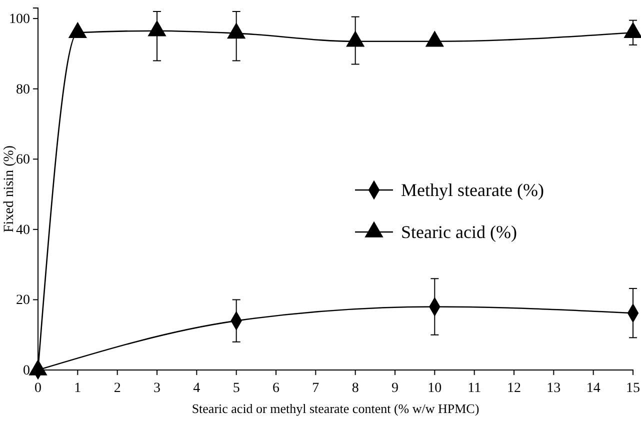 This screenshot has height=433, width=641. I want to click on x-tick-label: 10, so click(435, 388).